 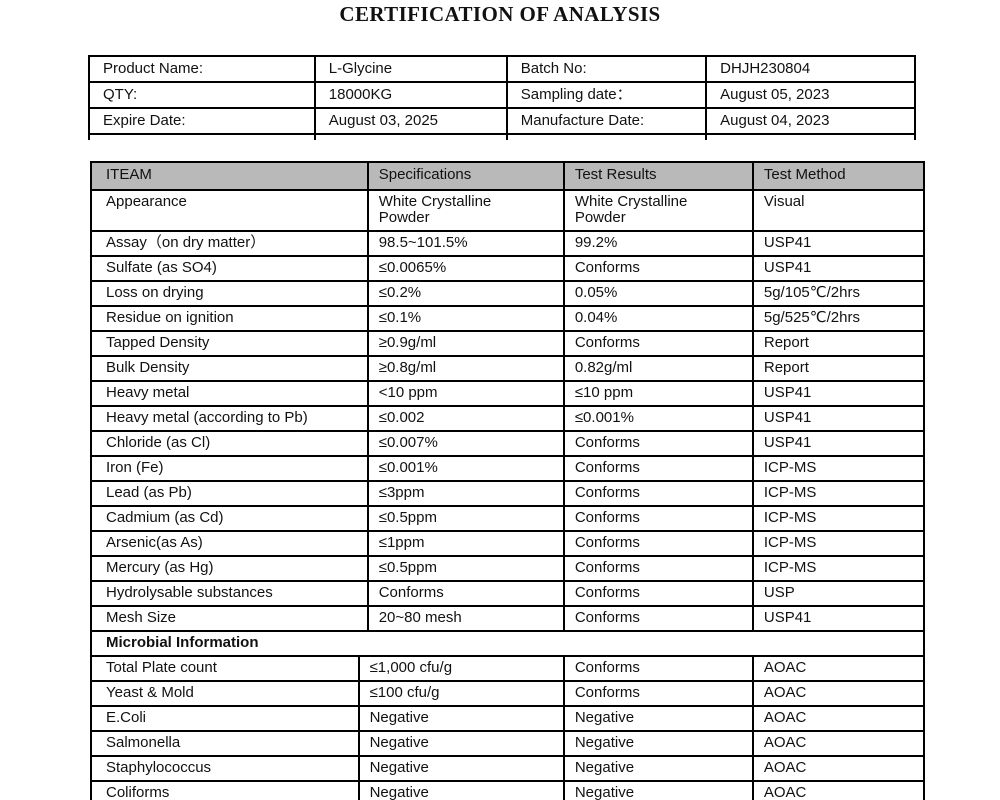 I want to click on item-cell: Loss on drying, so click(x=230, y=293).